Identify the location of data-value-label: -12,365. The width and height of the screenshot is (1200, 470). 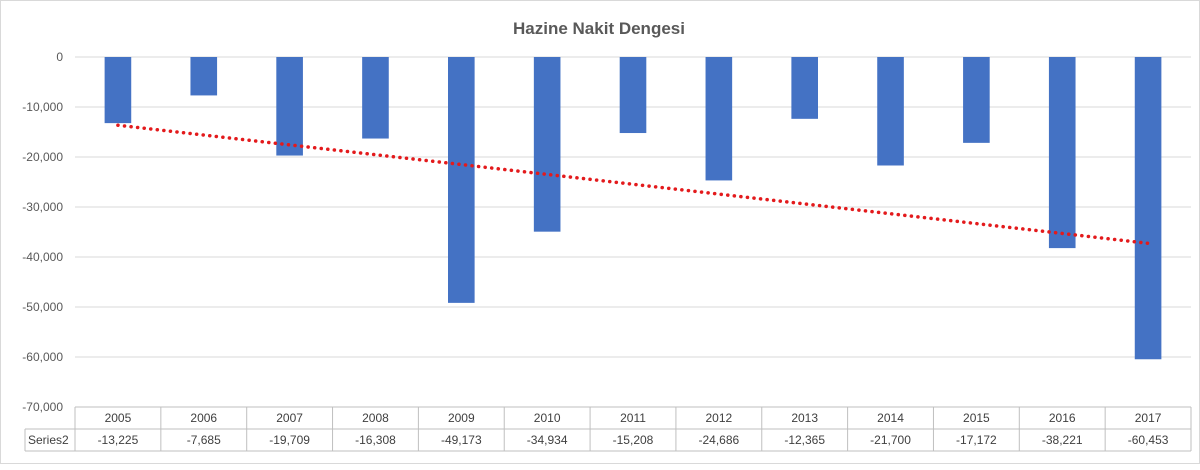
(804, 440).